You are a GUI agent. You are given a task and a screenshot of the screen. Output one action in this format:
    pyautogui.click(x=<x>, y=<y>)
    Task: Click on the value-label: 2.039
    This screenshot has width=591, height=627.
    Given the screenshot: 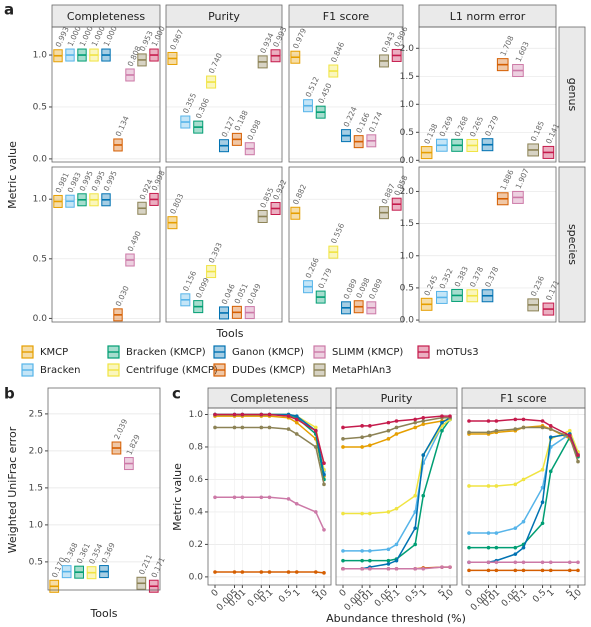 What is the action you would take?
    pyautogui.click(x=120, y=428)
    